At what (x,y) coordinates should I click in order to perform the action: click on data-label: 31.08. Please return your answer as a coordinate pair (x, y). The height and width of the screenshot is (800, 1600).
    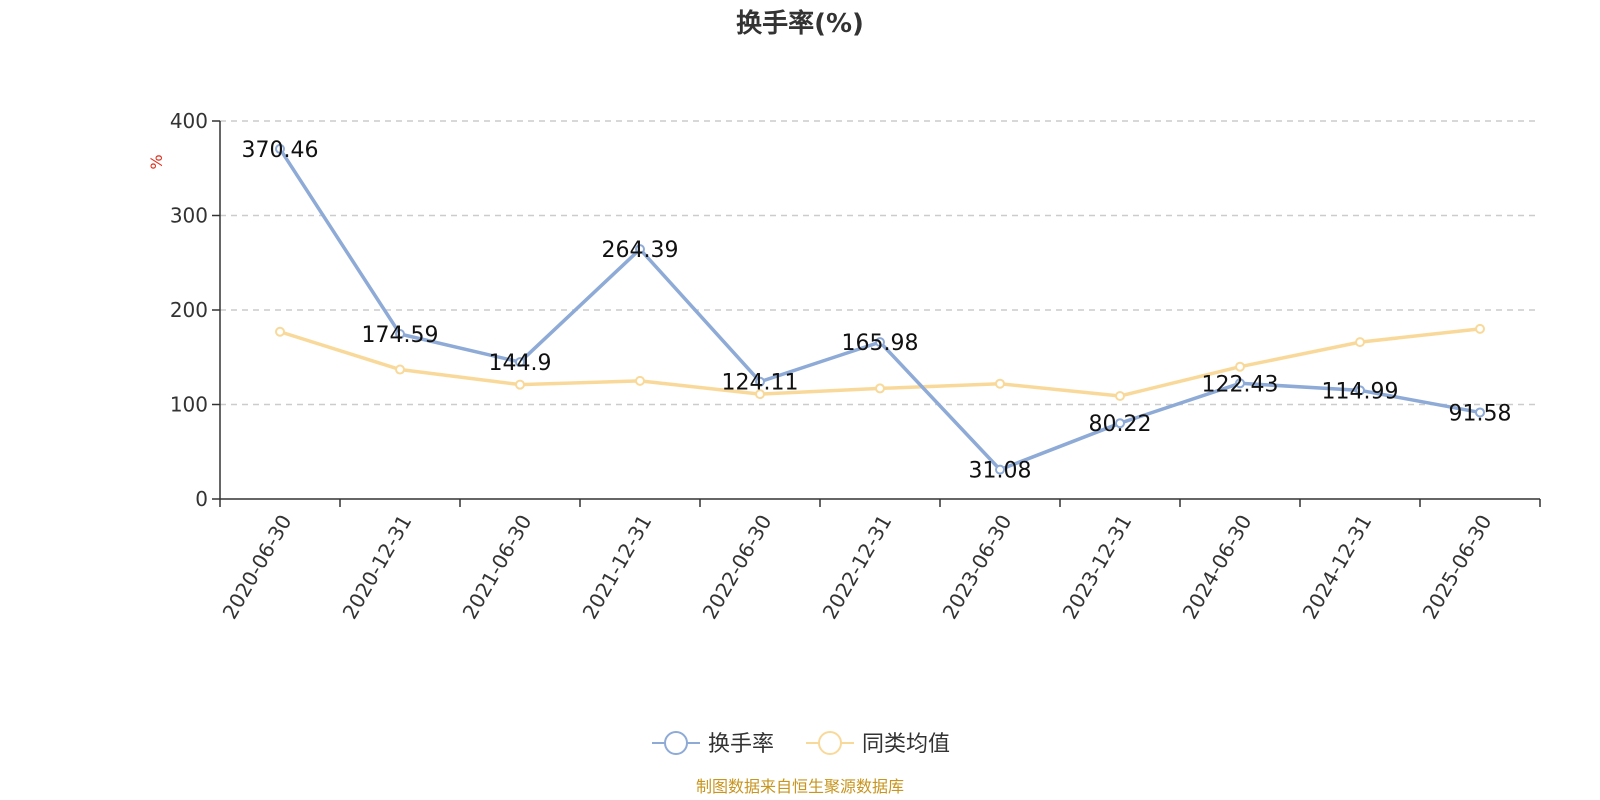
    Looking at the image, I should click on (1000, 471).